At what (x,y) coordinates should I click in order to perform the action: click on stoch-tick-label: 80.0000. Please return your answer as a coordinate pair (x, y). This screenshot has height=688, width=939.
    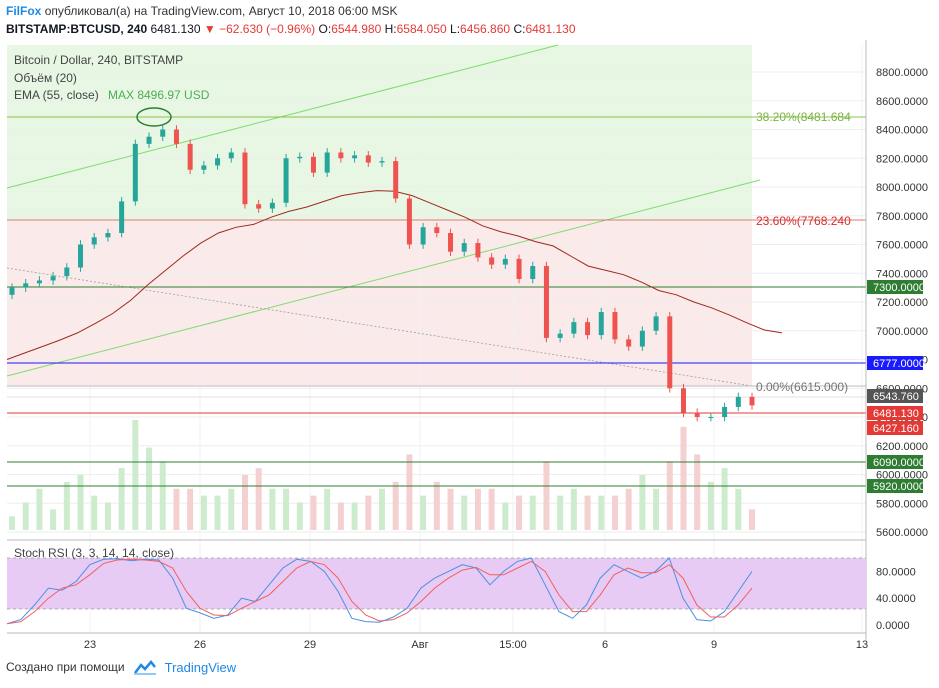
    Looking at the image, I should click on (896, 572).